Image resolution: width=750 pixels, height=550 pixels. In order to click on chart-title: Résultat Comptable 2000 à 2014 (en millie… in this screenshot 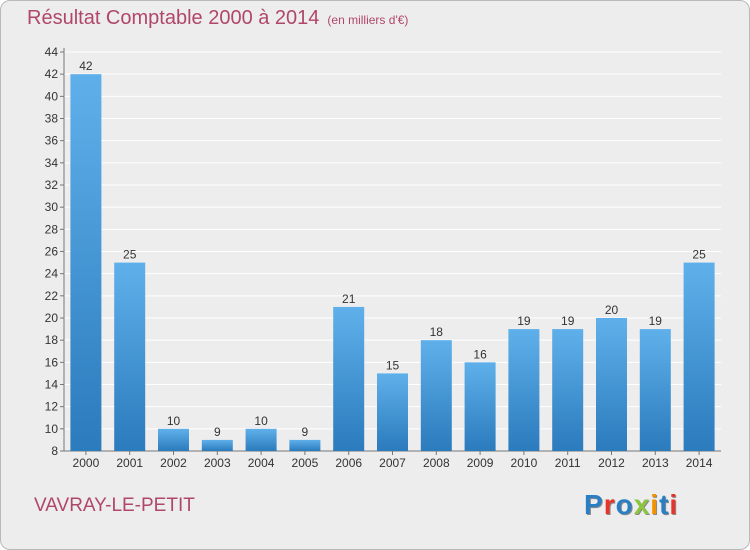, I will do `click(218, 18)`.